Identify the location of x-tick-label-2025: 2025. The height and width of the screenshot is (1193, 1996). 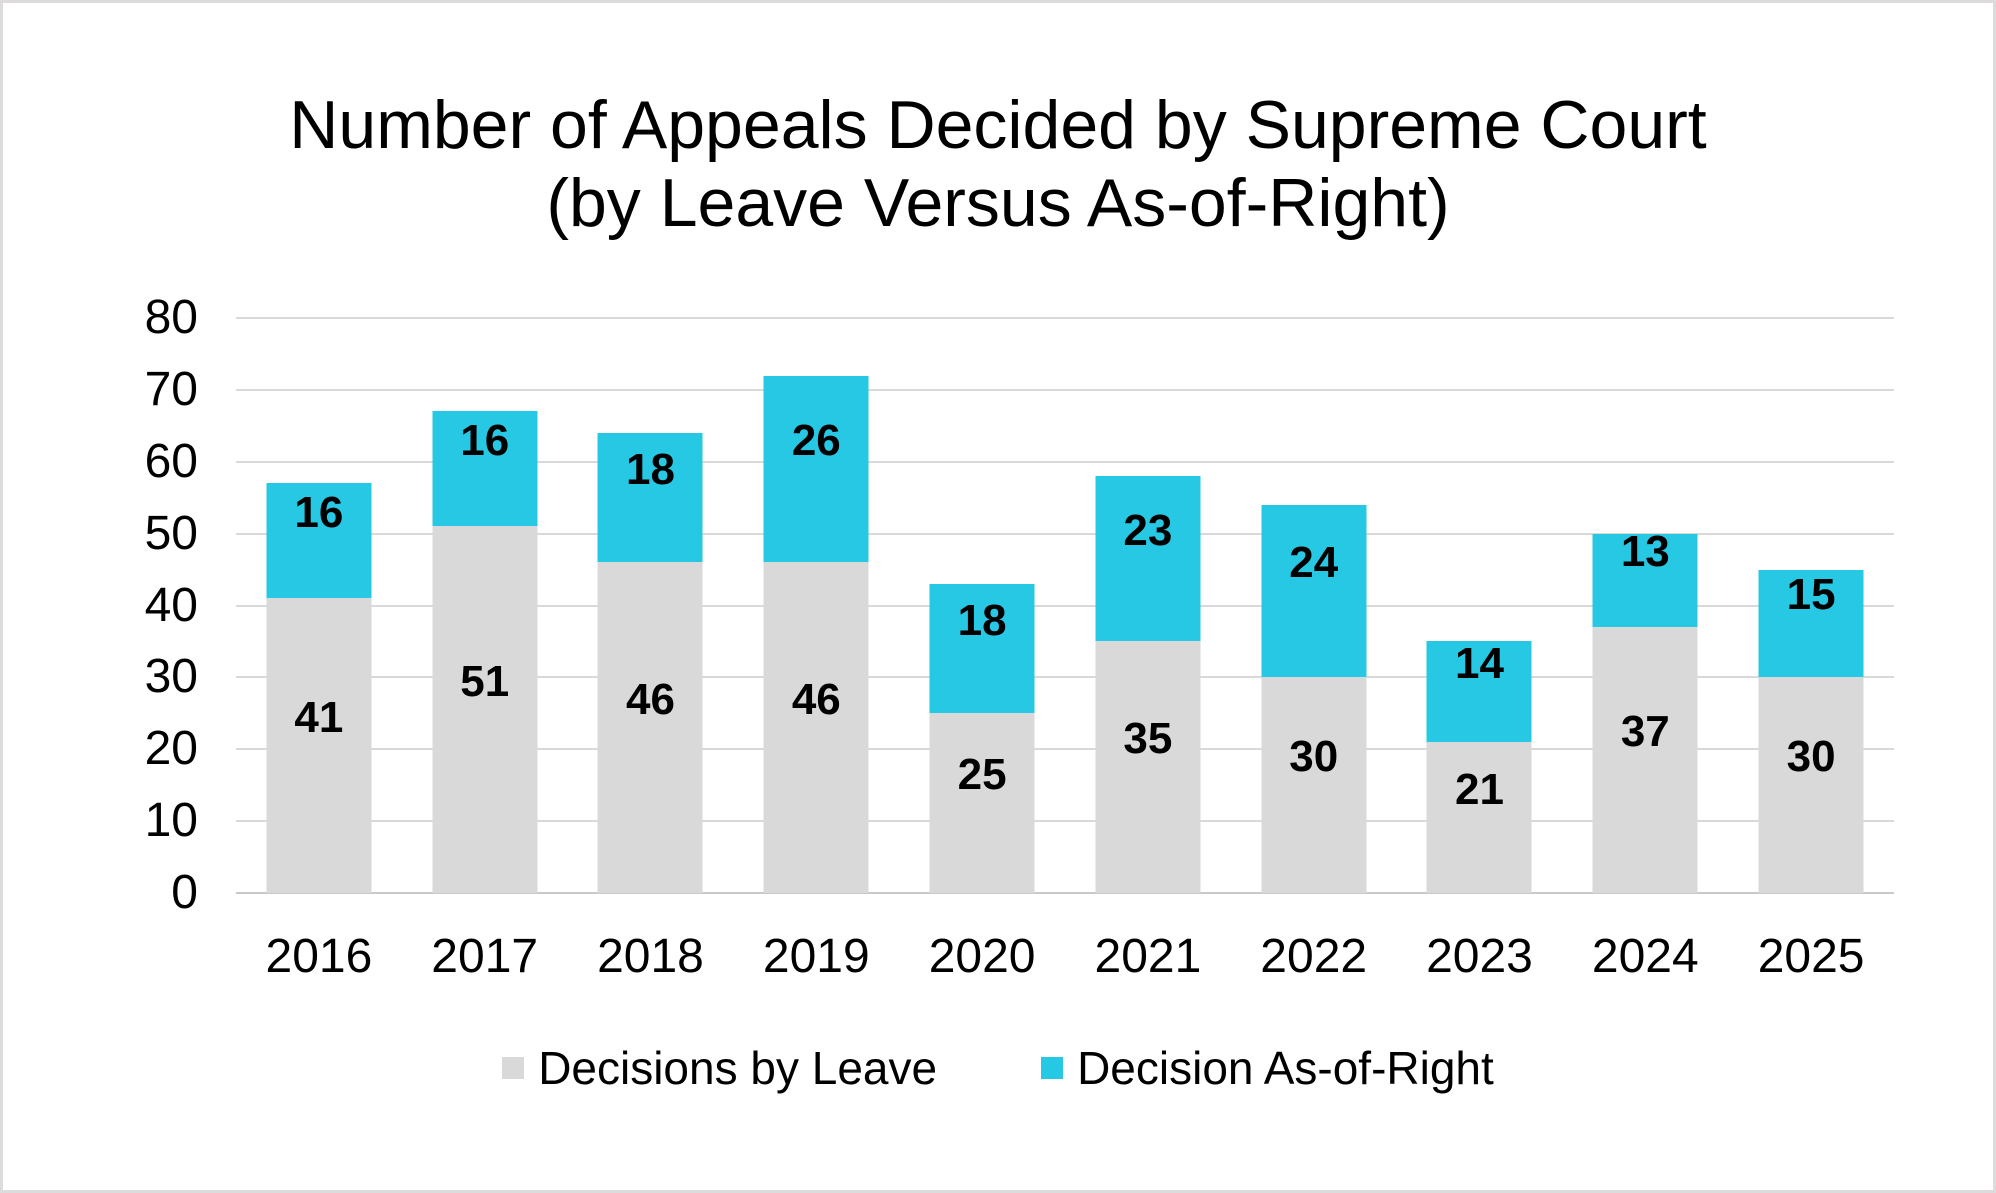
(1811, 956).